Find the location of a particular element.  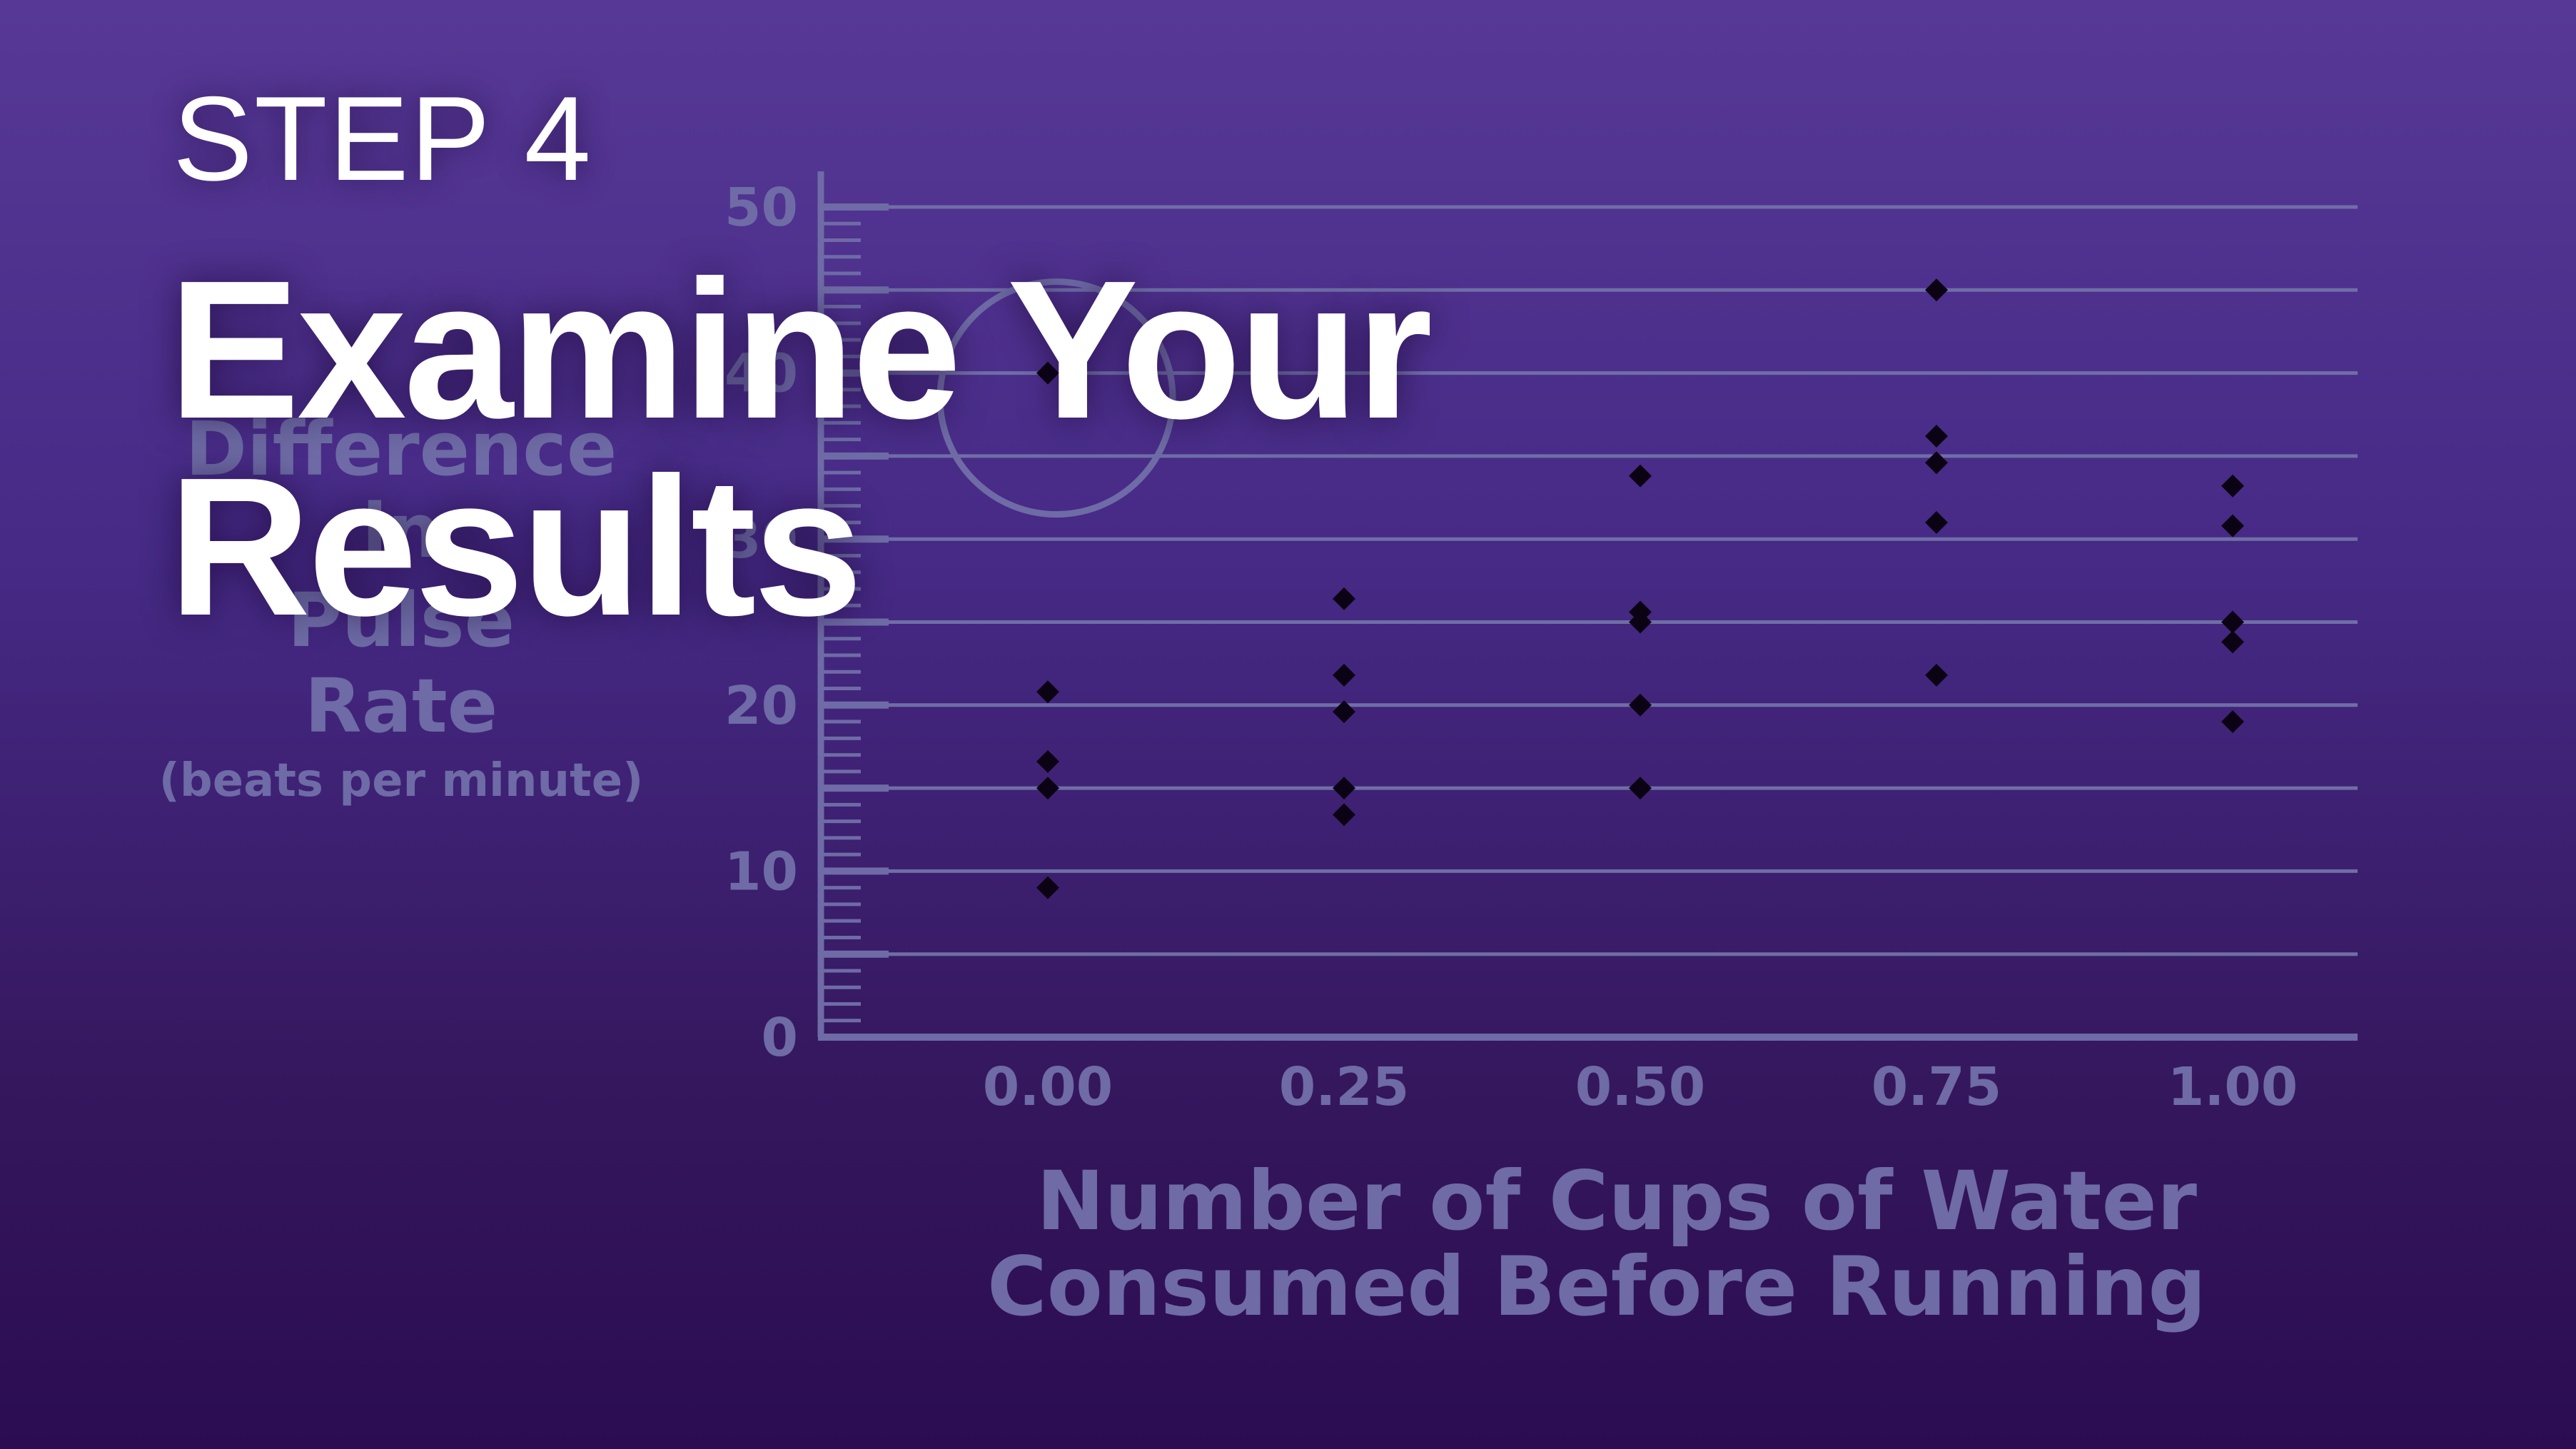

annotation is located at coordinates (1056, 398).